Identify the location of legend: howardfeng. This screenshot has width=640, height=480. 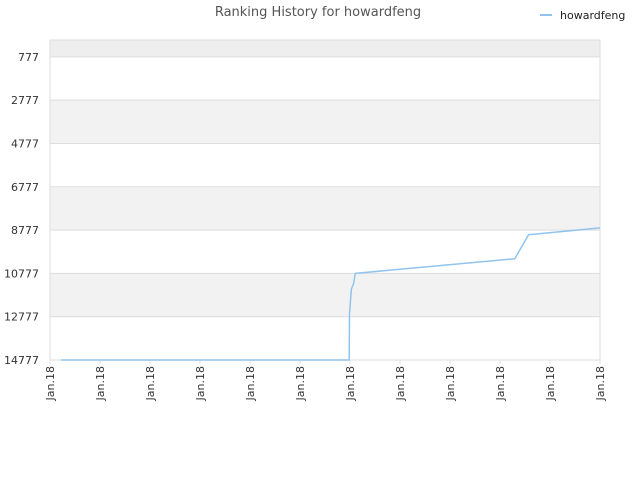
(582, 15).